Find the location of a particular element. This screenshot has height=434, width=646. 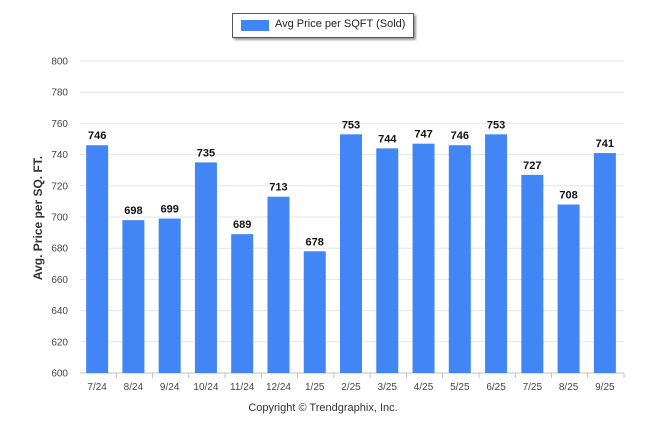

x-tick-label: 10/24 is located at coordinates (205, 387).